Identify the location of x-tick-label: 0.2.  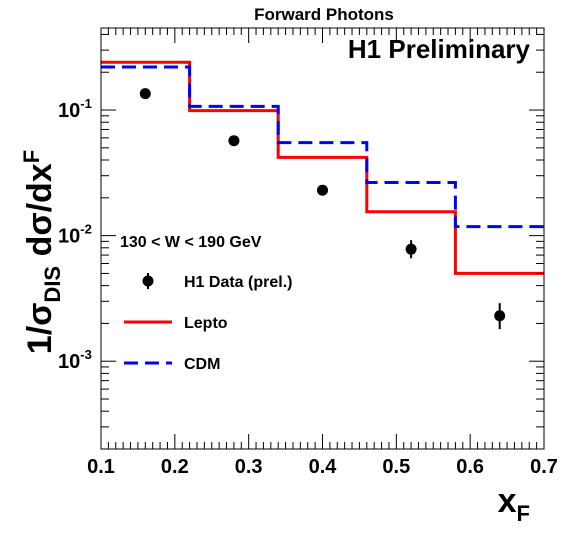
(175, 467).